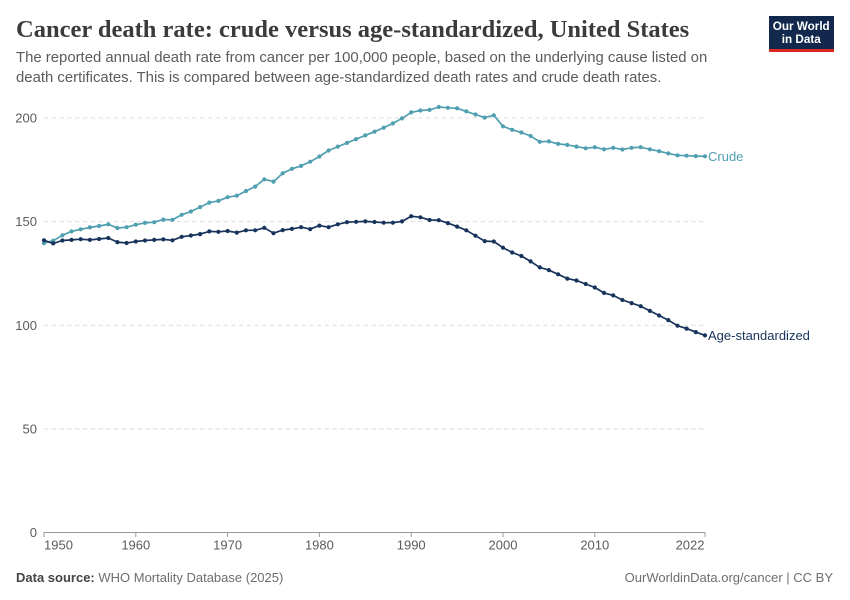 This screenshot has width=850, height=600. I want to click on svg-text: 1980, so click(319, 545).